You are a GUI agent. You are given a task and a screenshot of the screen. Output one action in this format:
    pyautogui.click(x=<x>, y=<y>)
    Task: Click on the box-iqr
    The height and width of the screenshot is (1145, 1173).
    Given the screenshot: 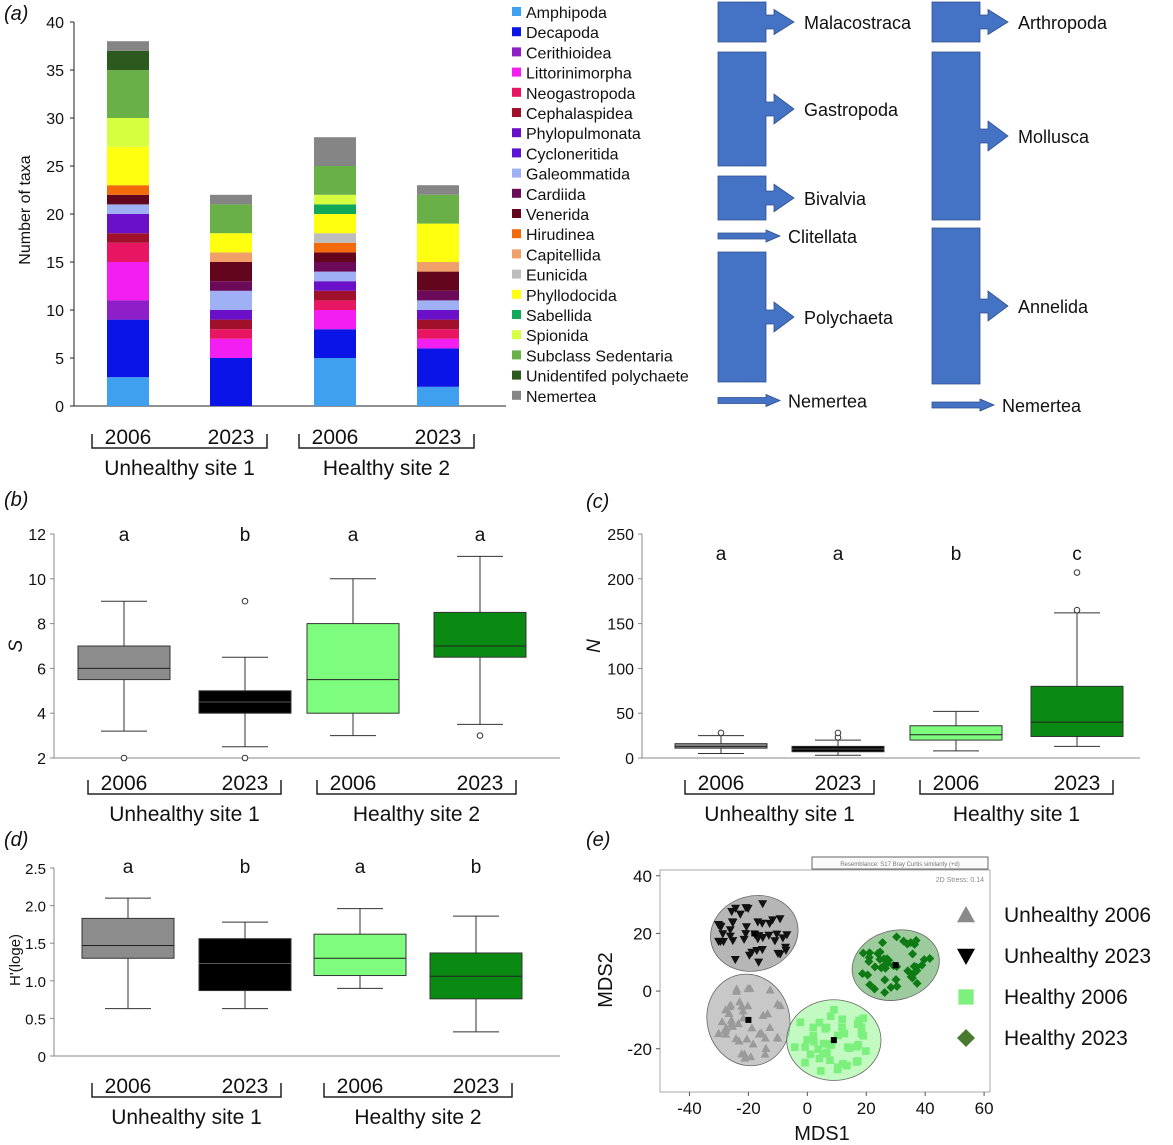 What is the action you would take?
    pyautogui.click(x=124, y=663)
    